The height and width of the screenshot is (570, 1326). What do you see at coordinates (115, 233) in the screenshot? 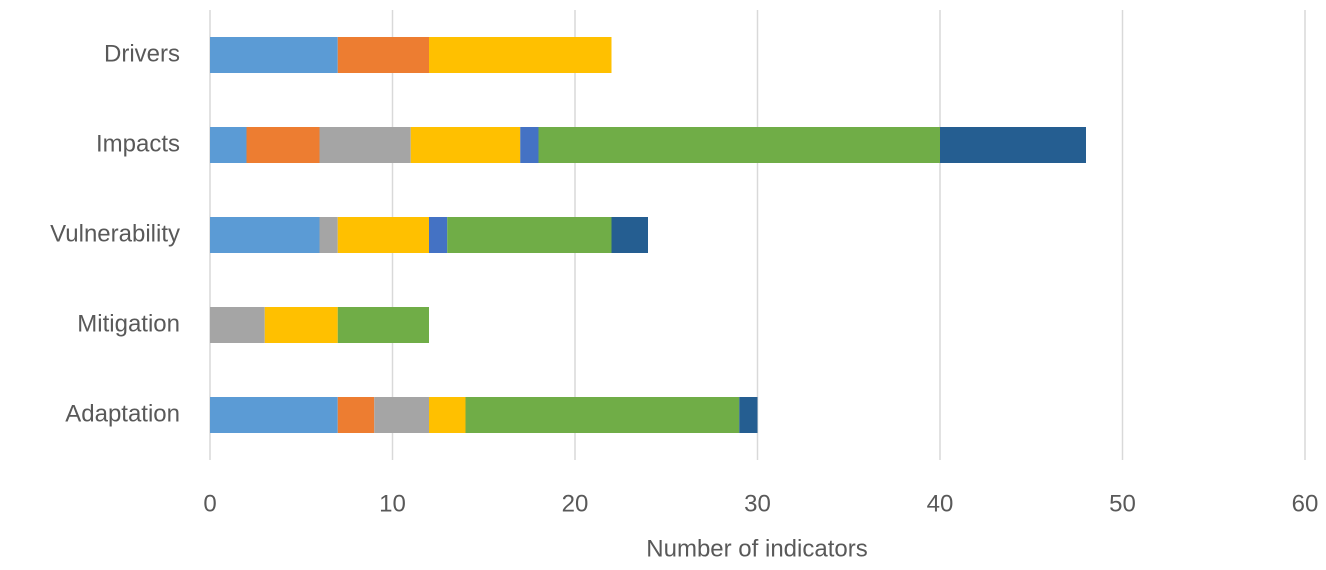
I see `y-tick-label: Vulnerability` at bounding box center [115, 233].